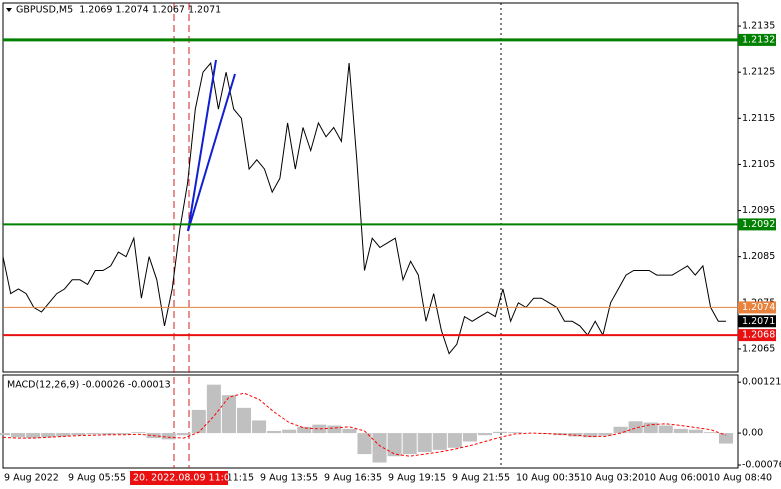  Describe the element at coordinates (752, 433) in the screenshot. I see `y-tick-label: 0.00` at that location.